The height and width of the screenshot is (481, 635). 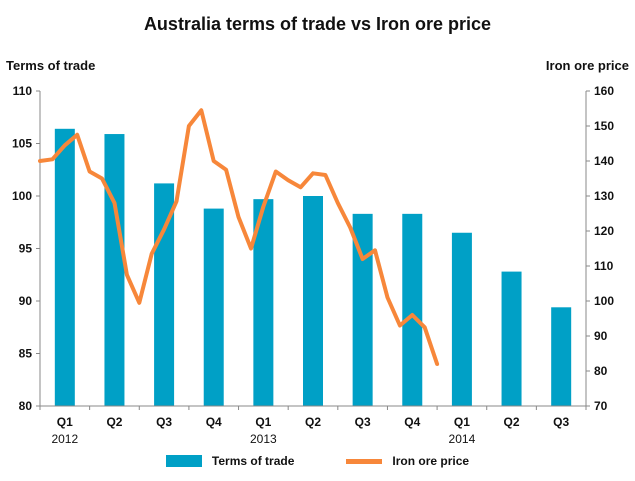 What do you see at coordinates (604, 266) in the screenshot?
I see `right-tick-label: 110` at bounding box center [604, 266].